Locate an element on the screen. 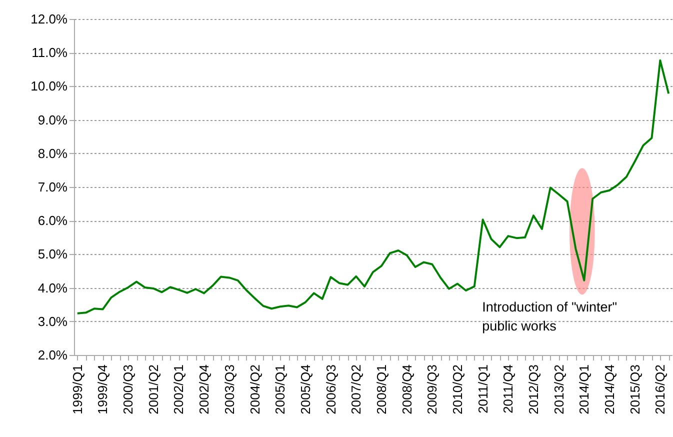 Image resolution: width=673 pixels, height=437 pixels. x-tick-label: 2011/Q1 is located at coordinates (482, 389).